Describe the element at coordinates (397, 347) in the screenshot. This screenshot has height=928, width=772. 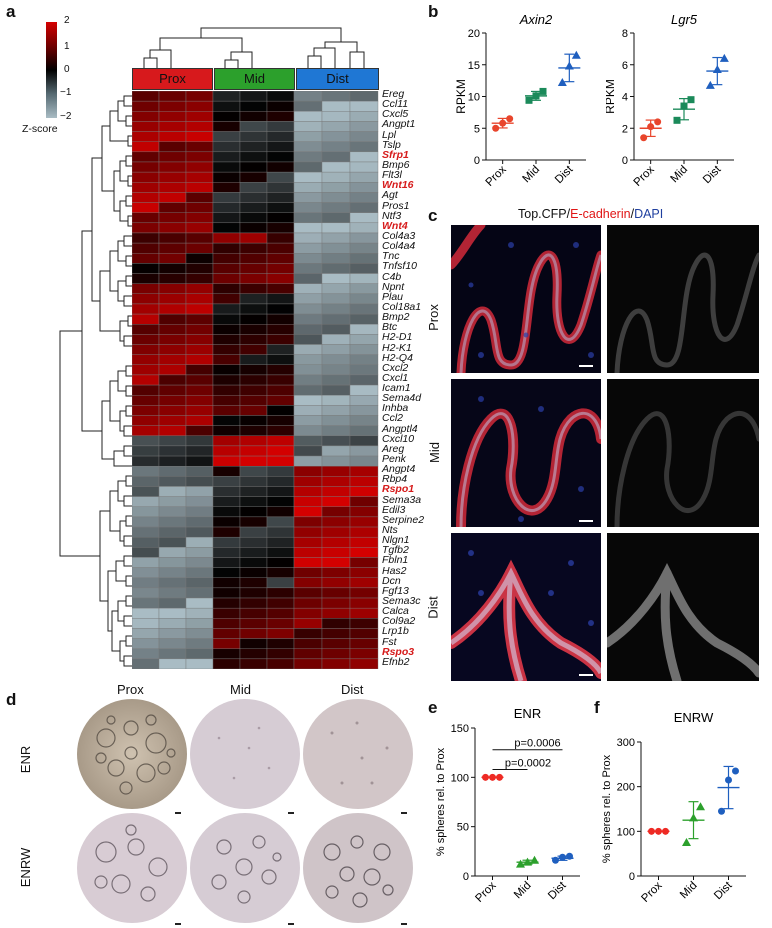
I see `gene-label: H2-K1` at that location.